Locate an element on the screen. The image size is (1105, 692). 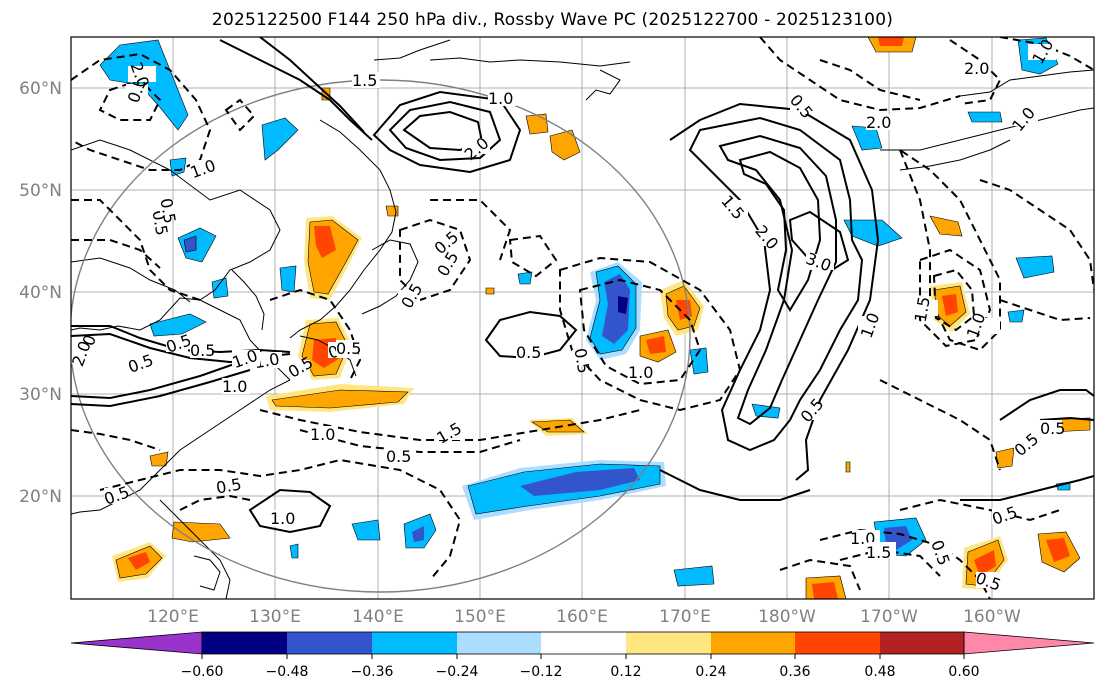
colorbar-tick-label: 0.60 is located at coordinates (963, 672).